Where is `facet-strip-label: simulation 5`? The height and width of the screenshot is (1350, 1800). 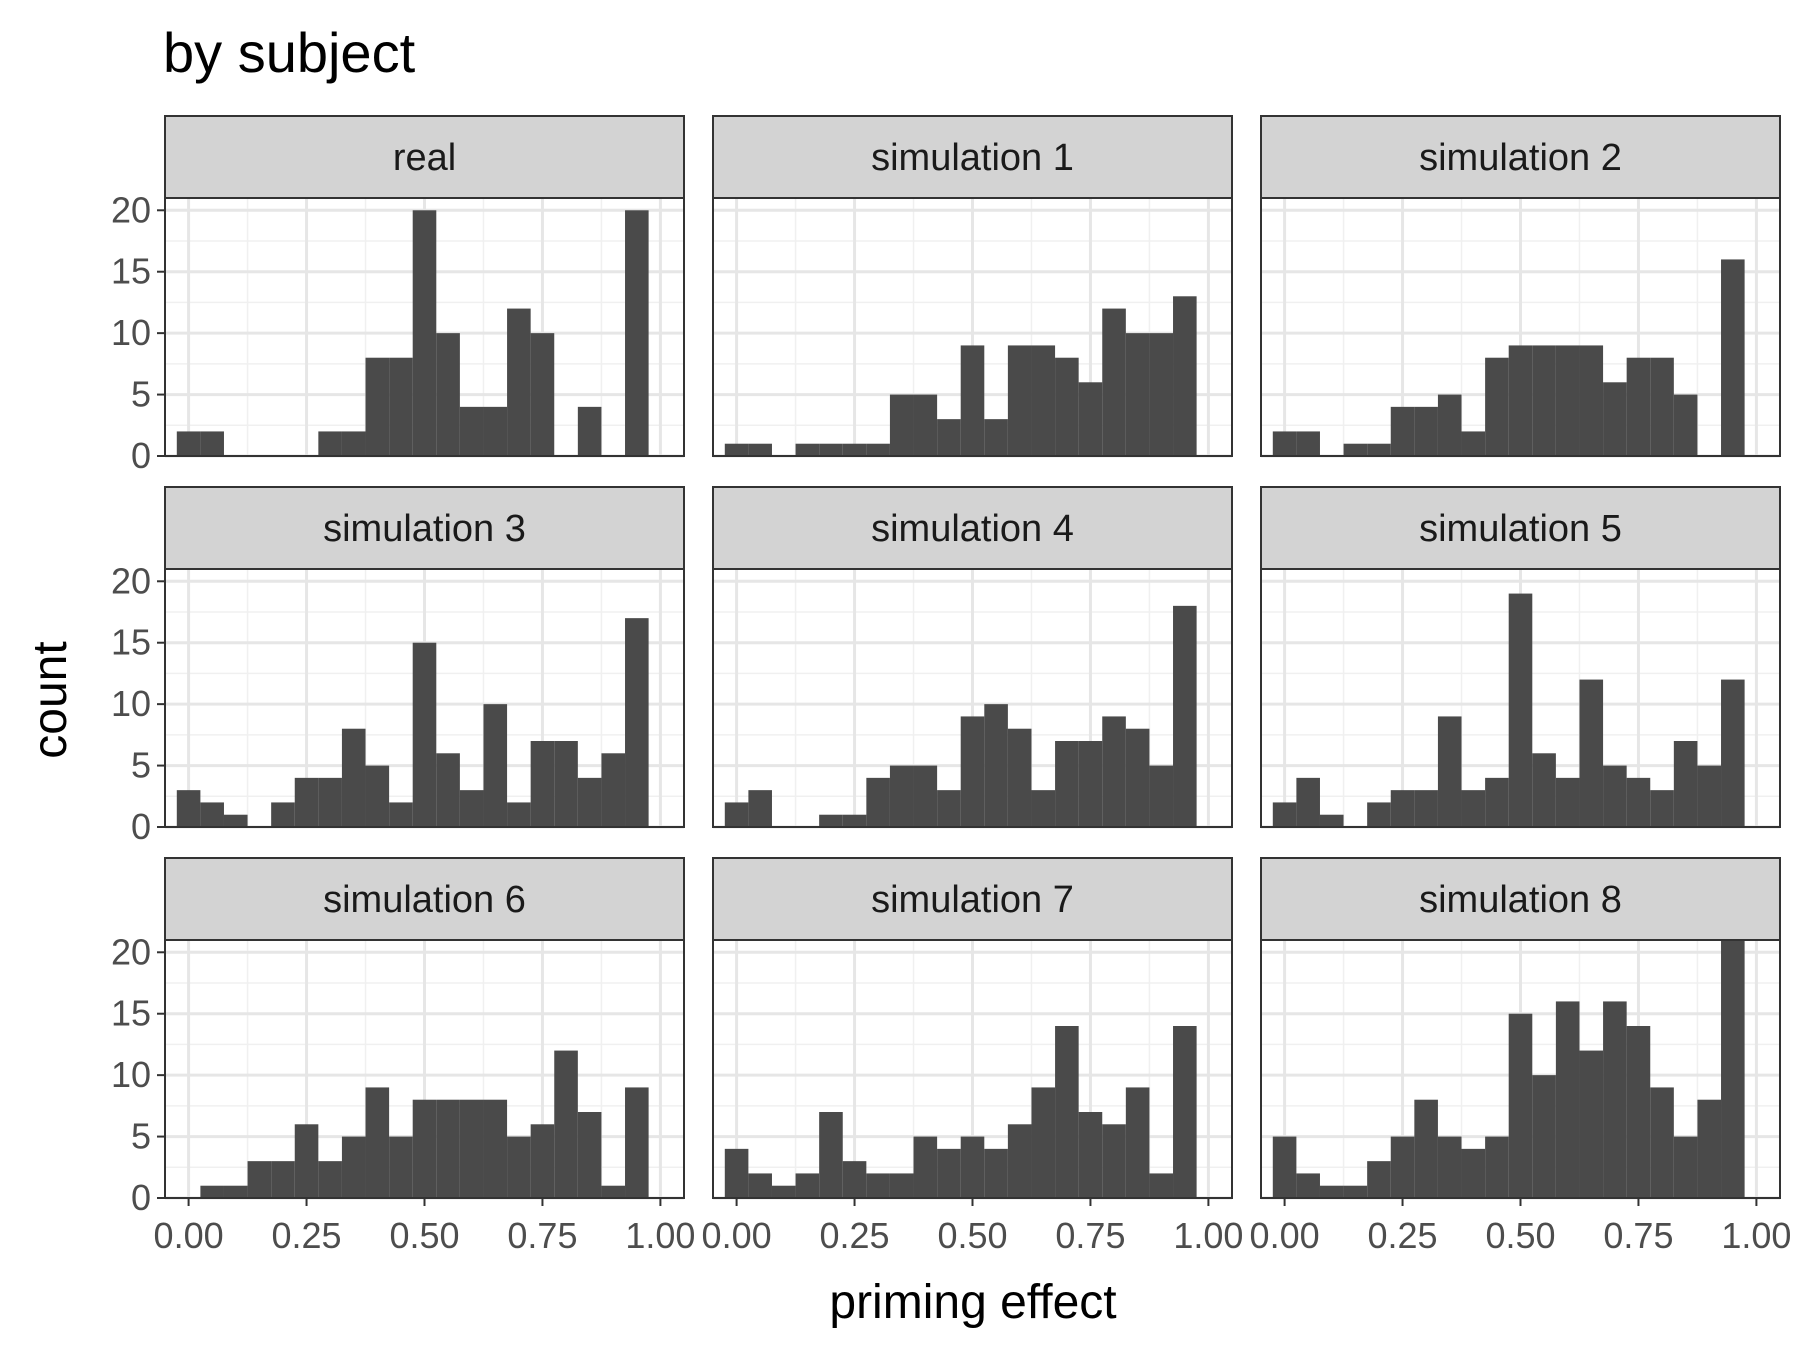
facet-strip-label: simulation 5 is located at coordinates (1520, 529).